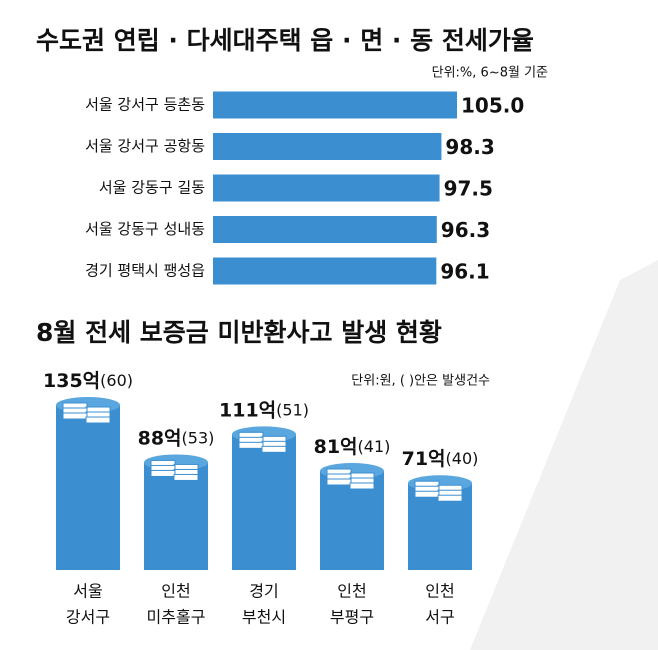 The height and width of the screenshot is (650, 658). Describe the element at coordinates (116, 380) in the screenshot. I see `count-label: (60)` at that location.